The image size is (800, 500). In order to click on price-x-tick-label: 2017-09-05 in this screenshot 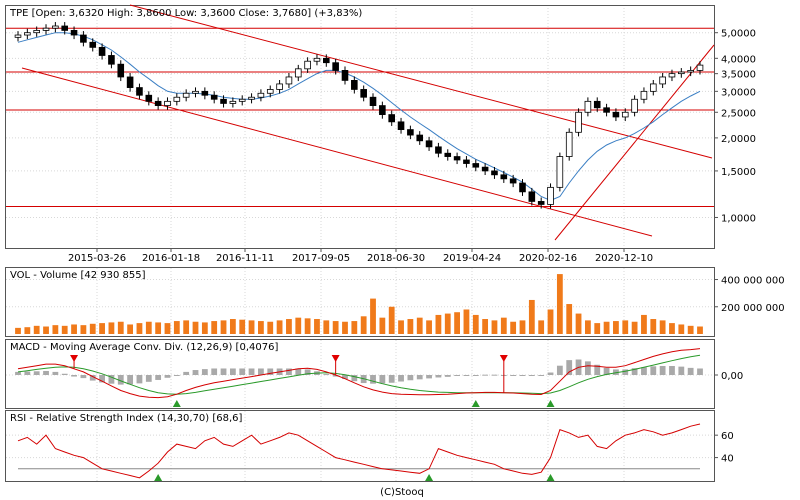, I will do `click(321, 258)`.